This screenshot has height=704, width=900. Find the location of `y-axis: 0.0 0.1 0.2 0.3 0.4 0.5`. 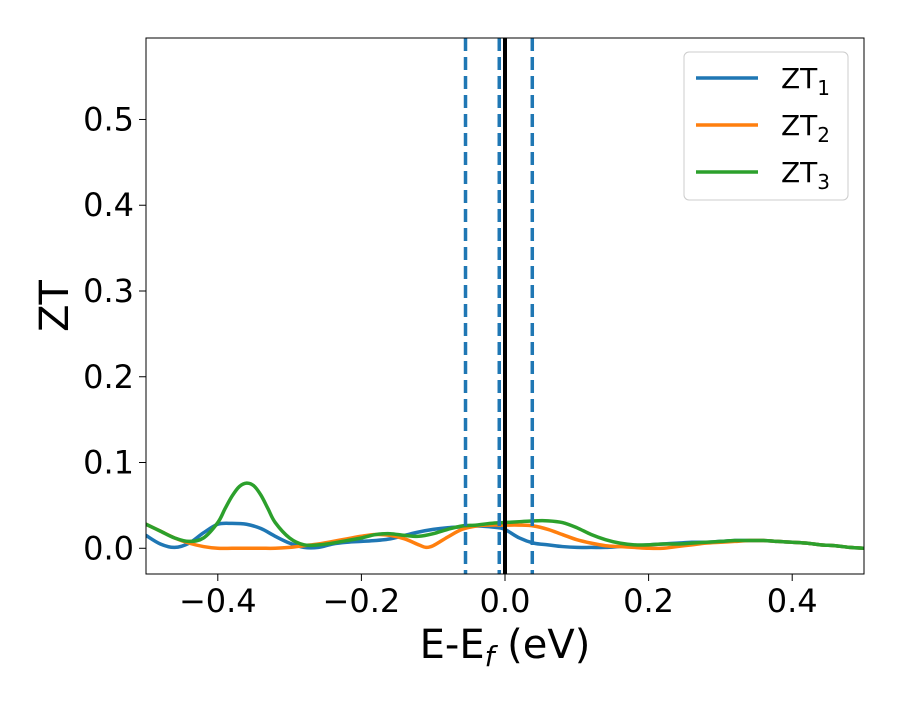

y-axis: 0.0 0.1 0.2 0.3 0.4 0.5 is located at coordinates (114, 333).